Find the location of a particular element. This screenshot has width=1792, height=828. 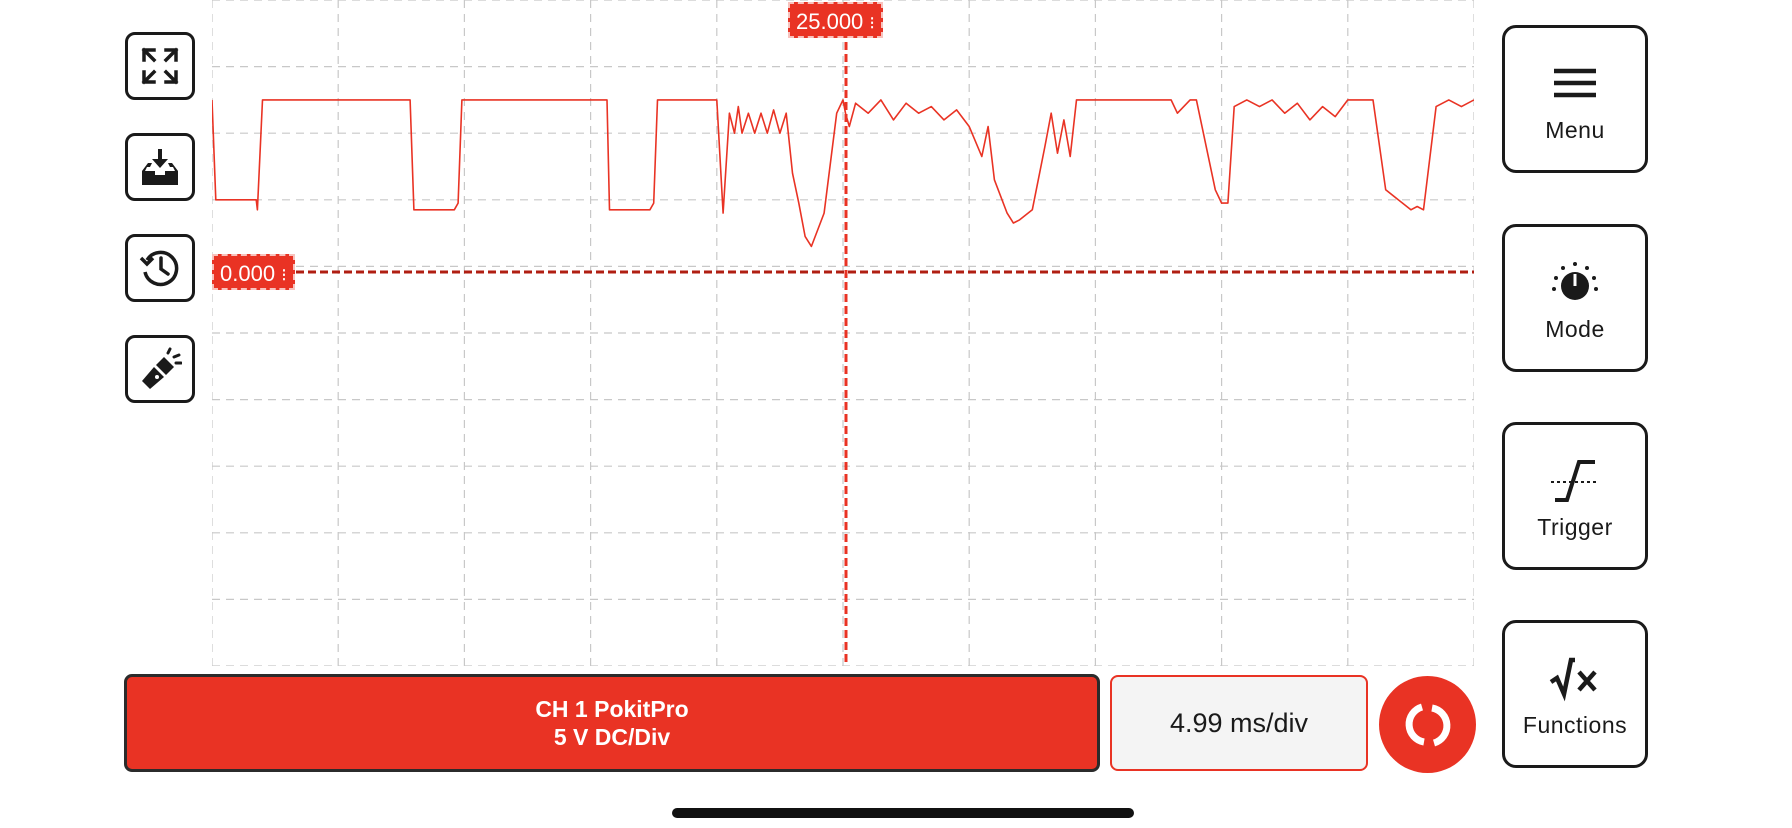

timebase-value: 4.99 ms/div is located at coordinates (1239, 722).